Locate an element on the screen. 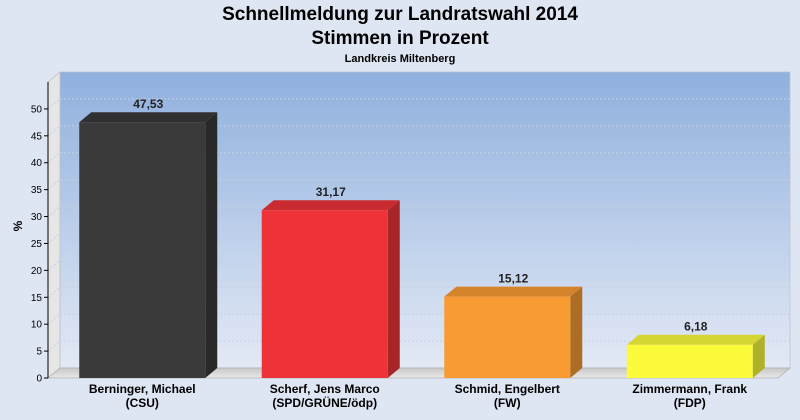  x-tick-label: (FDP) is located at coordinates (690, 403).